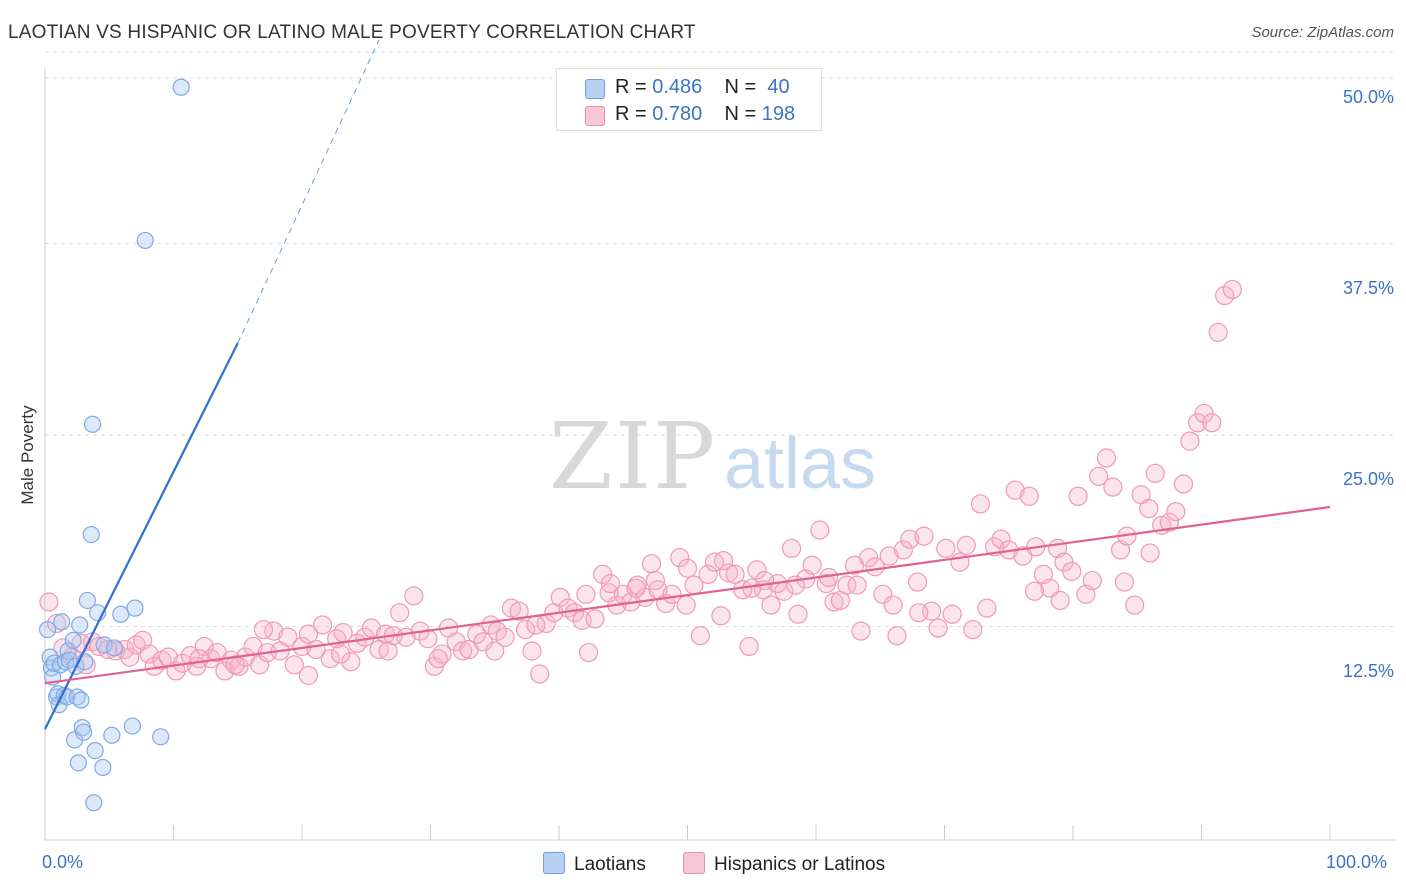 This screenshot has width=1406, height=892. Describe the element at coordinates (1368, 671) in the screenshot. I see `y-tick-label-12-5: 12.5%` at that location.